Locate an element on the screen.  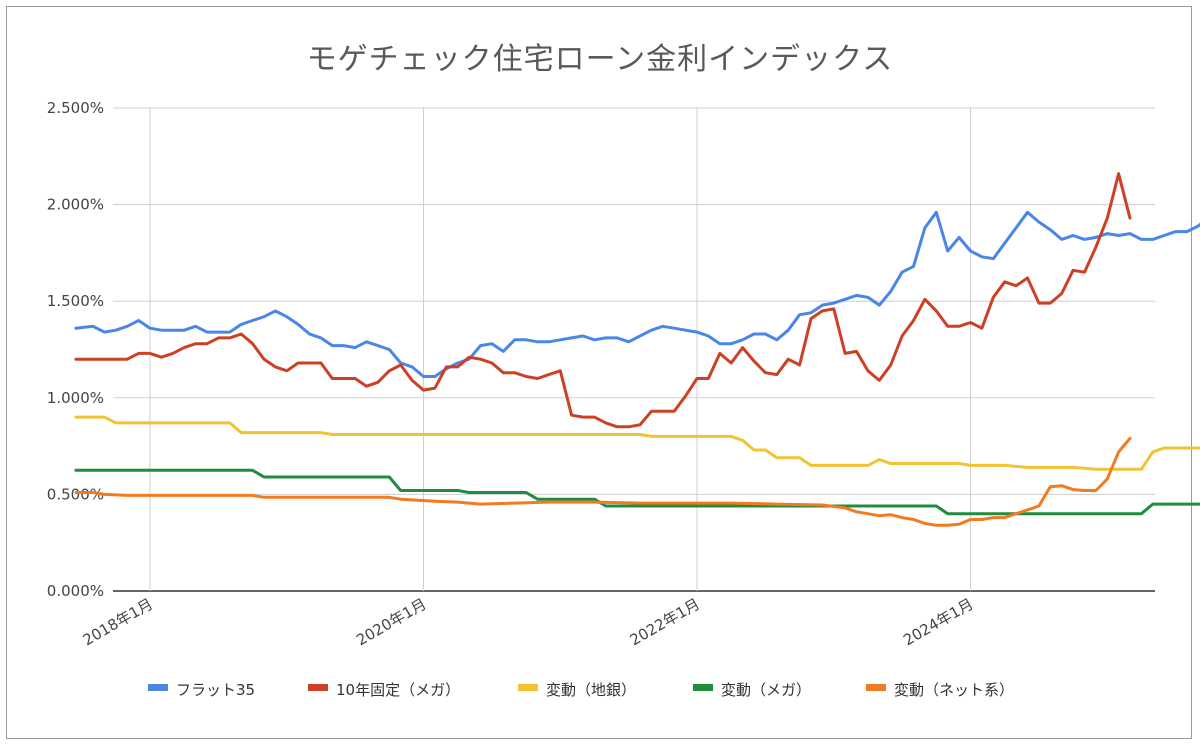
legend-label: 変動（ネット系） is located at coordinates (954, 690).